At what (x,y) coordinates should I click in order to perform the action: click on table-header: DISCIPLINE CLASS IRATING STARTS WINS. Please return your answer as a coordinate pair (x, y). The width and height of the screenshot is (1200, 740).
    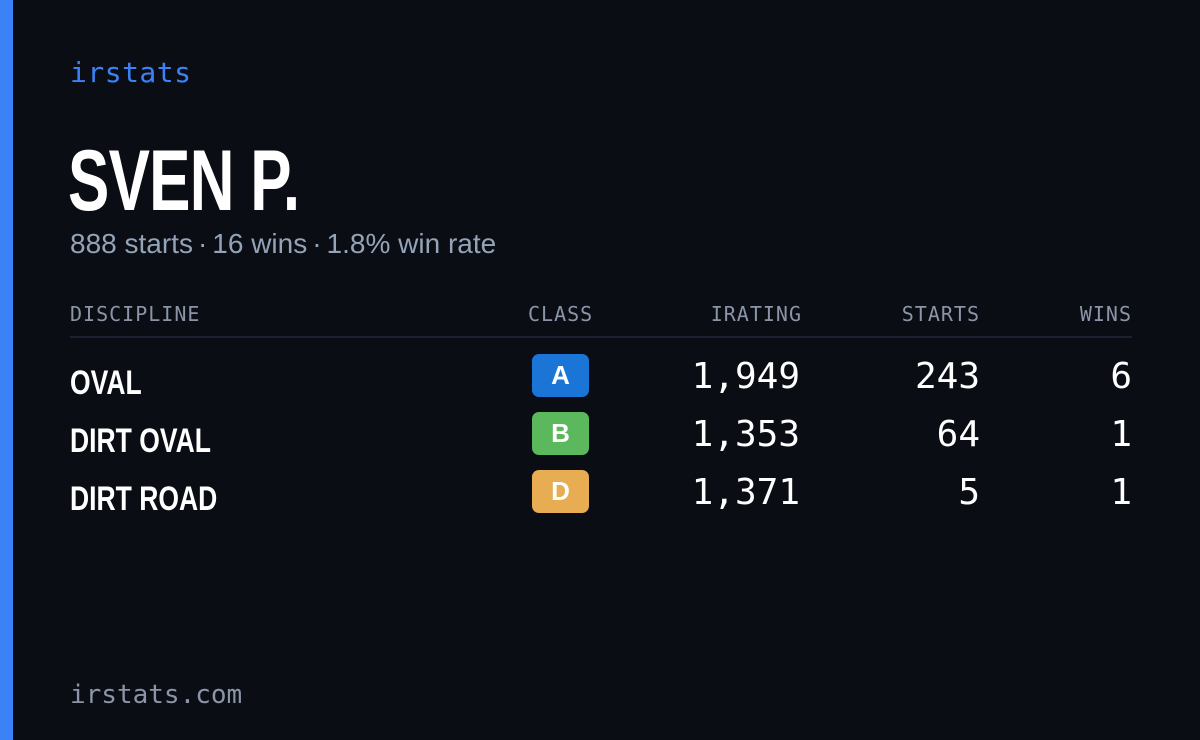
    Looking at the image, I should click on (601, 319).